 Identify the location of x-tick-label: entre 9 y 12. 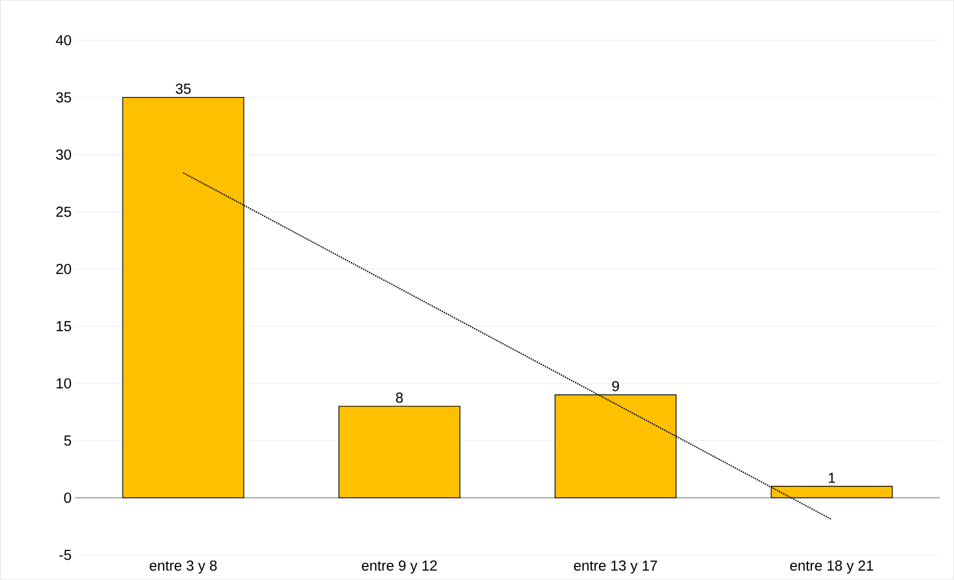
(399, 567).